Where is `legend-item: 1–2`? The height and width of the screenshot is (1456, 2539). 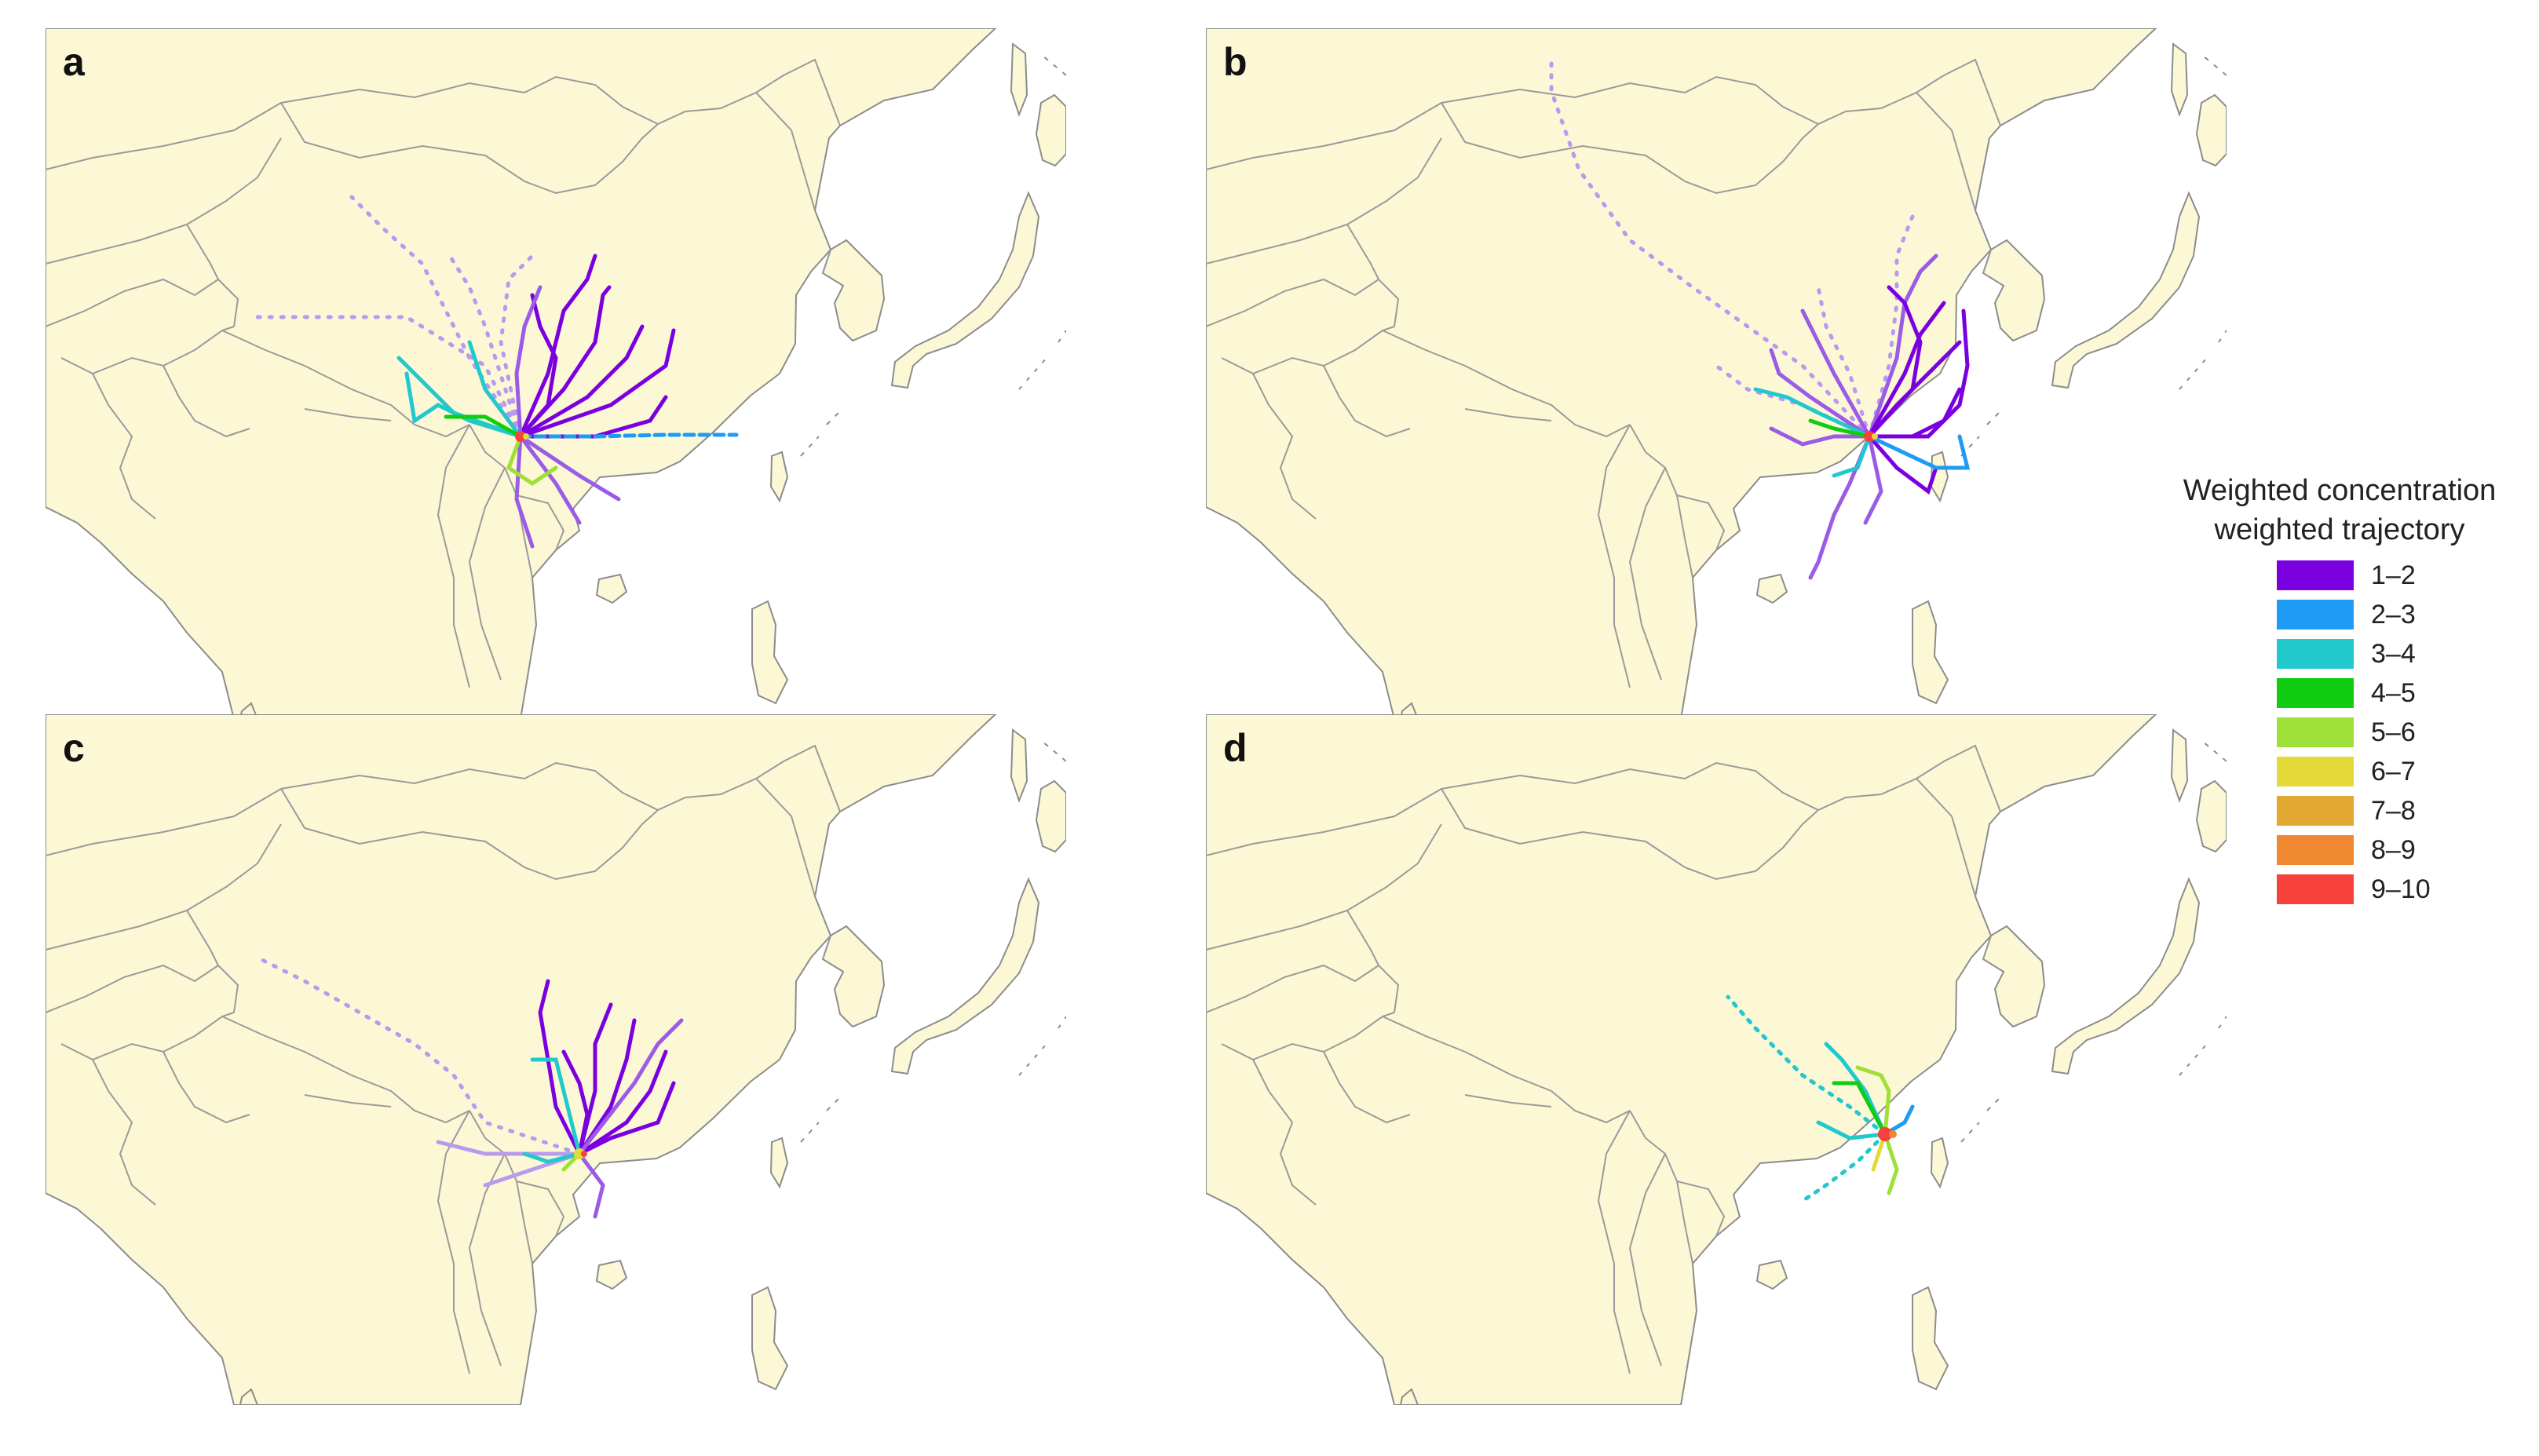 legend-item: 1–2 is located at coordinates (2404, 575).